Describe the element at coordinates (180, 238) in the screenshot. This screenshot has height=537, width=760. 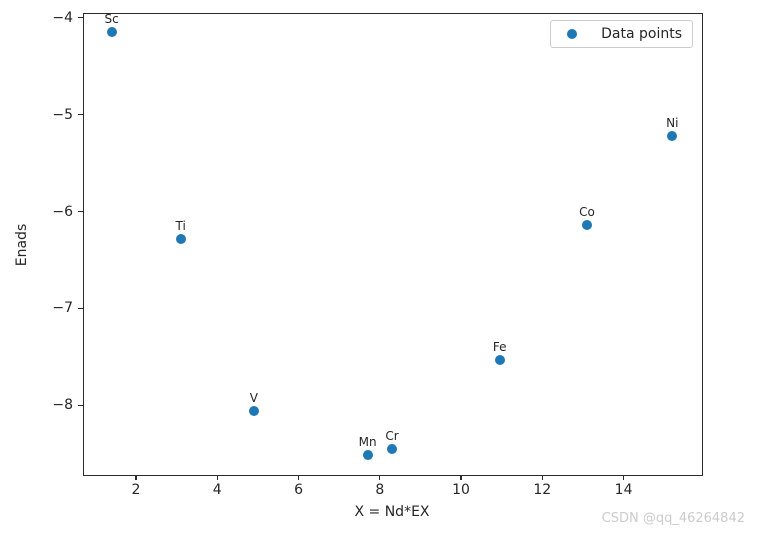
I see `scatter-point-ti` at that location.